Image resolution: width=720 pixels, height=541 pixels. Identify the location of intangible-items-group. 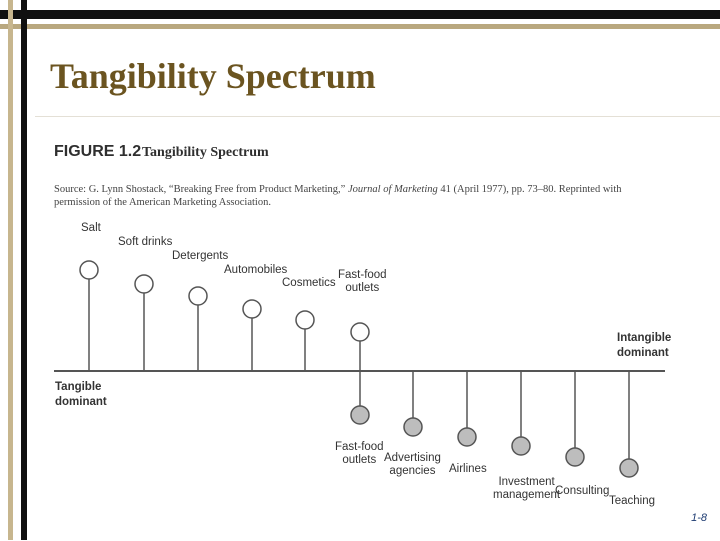
(494, 424).